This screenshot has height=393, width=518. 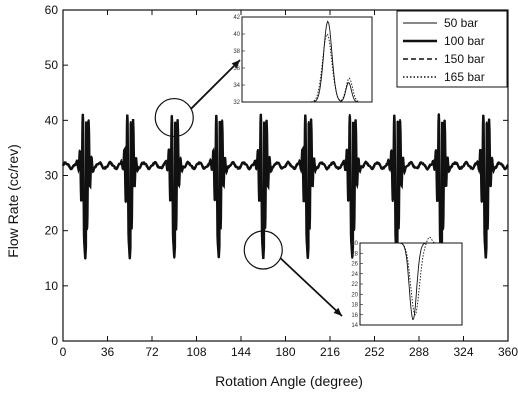 What do you see at coordinates (463, 352) in the screenshot?
I see `x-tick-label: 324` at bounding box center [463, 352].